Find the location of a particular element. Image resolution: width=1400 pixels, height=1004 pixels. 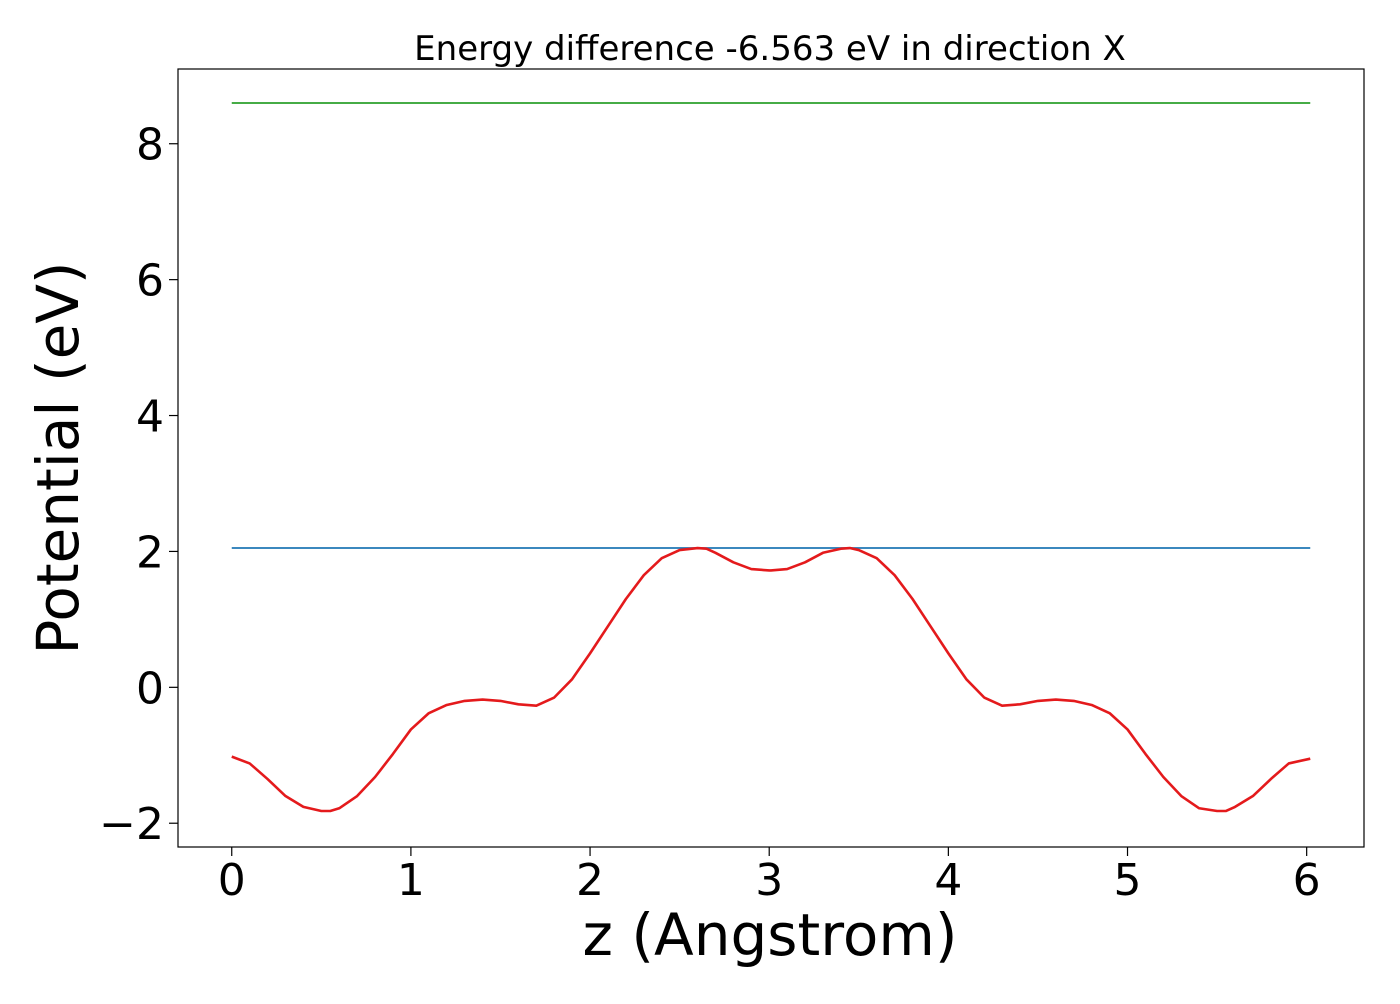

x-tick-label: 3 is located at coordinates (769, 880).